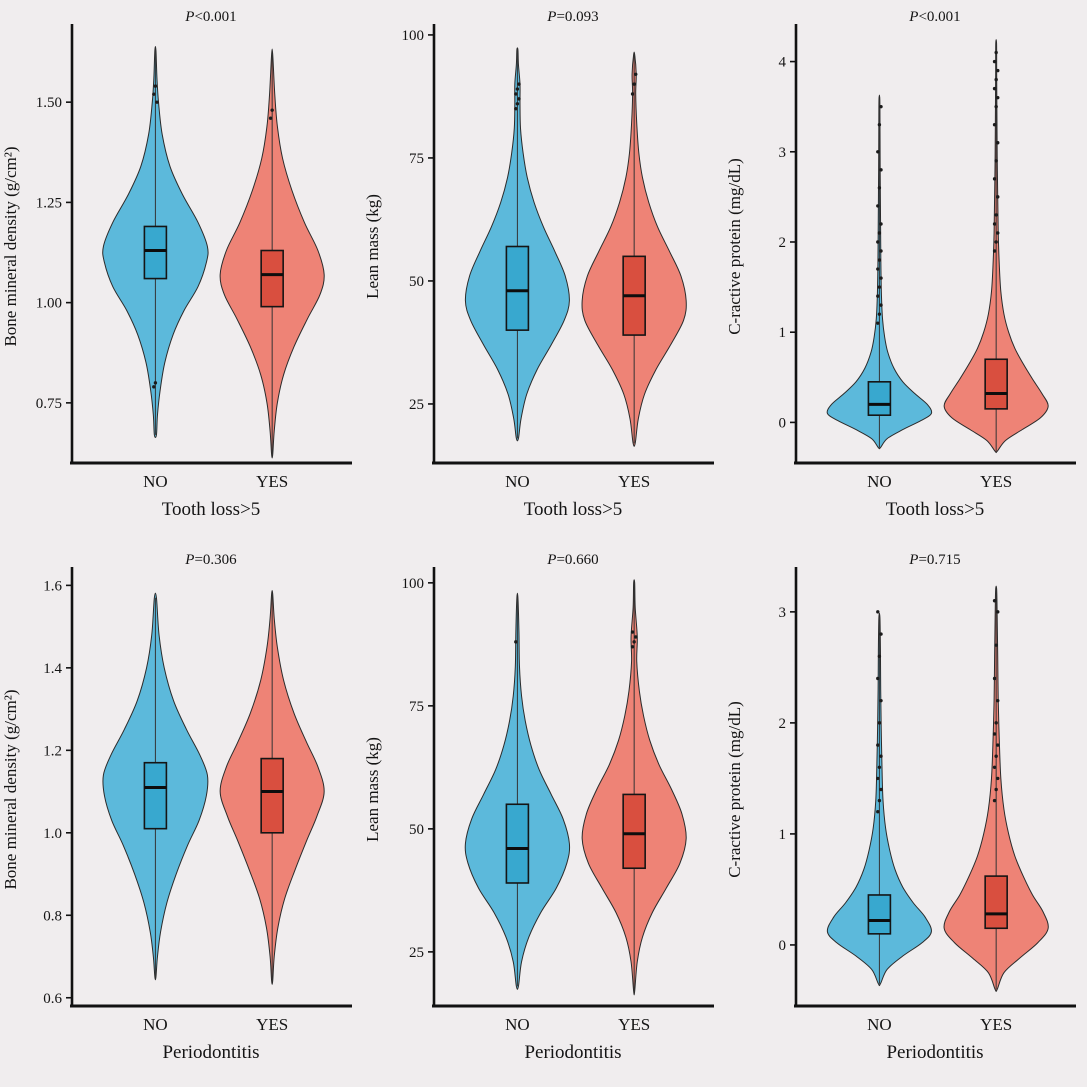  Describe the element at coordinates (210, 1052) in the screenshot. I see `x-axis-title: Periodontitis` at that location.